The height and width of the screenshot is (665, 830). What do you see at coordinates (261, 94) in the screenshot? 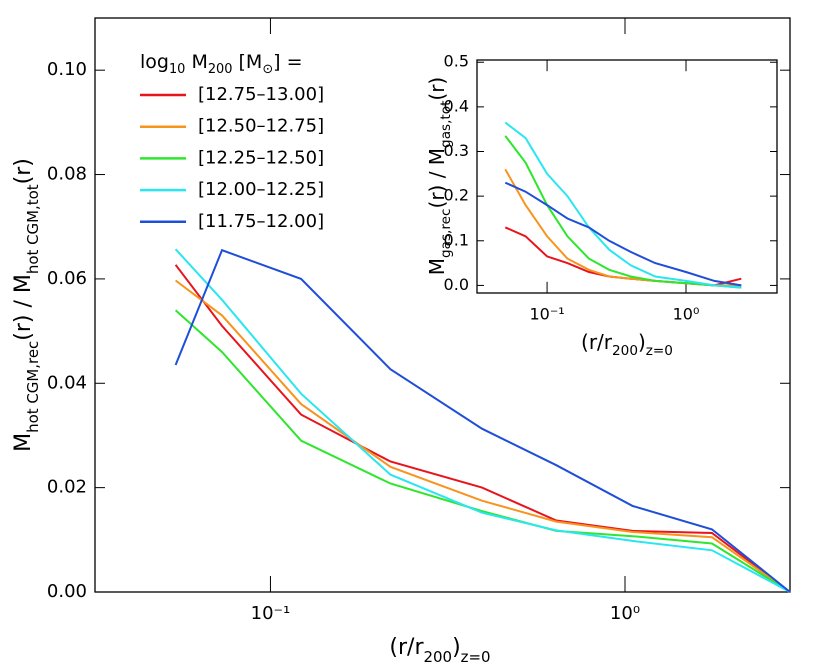
I see `legend-label: [12.75–13.00]` at bounding box center [261, 94].